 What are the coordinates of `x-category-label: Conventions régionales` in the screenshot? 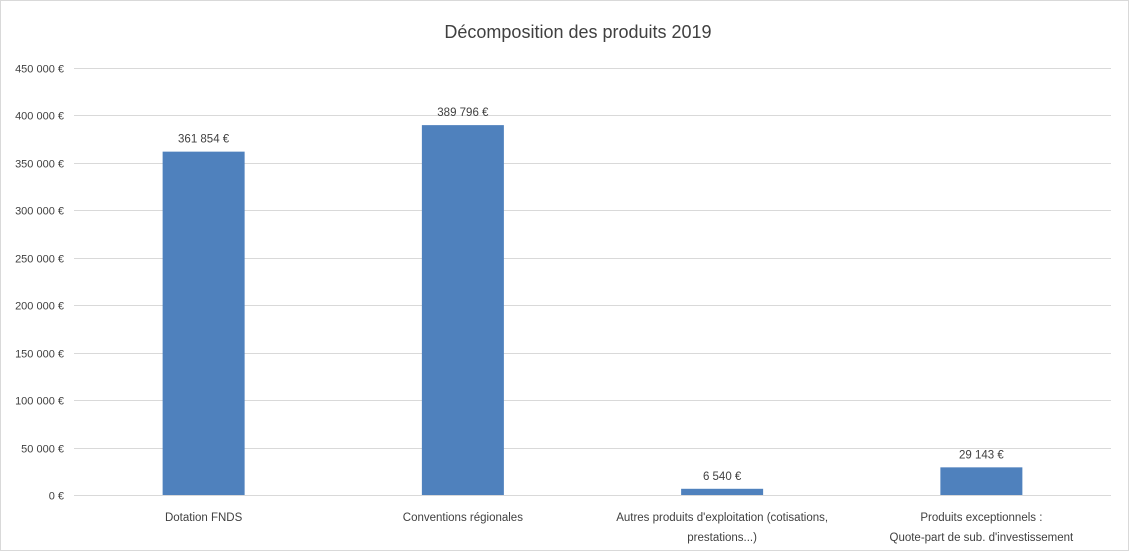 It's located at (463, 518).